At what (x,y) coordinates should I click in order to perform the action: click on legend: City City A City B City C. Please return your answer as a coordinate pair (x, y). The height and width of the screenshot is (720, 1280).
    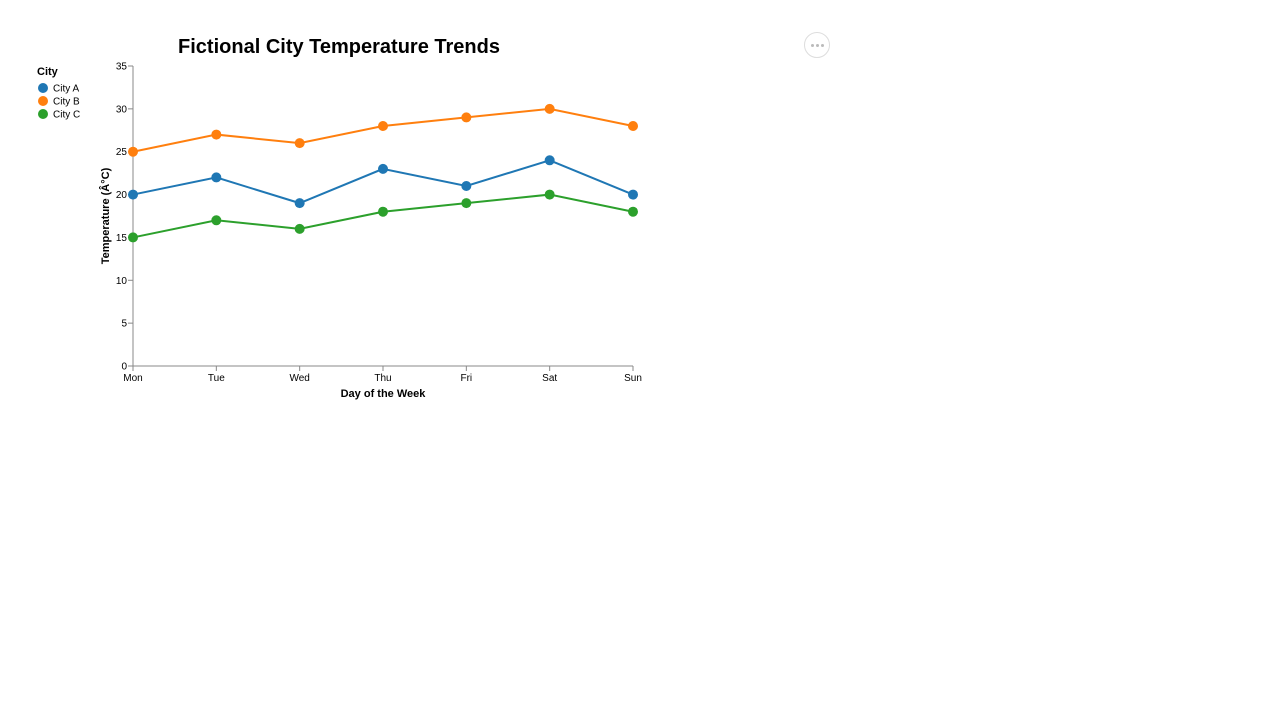
    Looking at the image, I should click on (58, 93).